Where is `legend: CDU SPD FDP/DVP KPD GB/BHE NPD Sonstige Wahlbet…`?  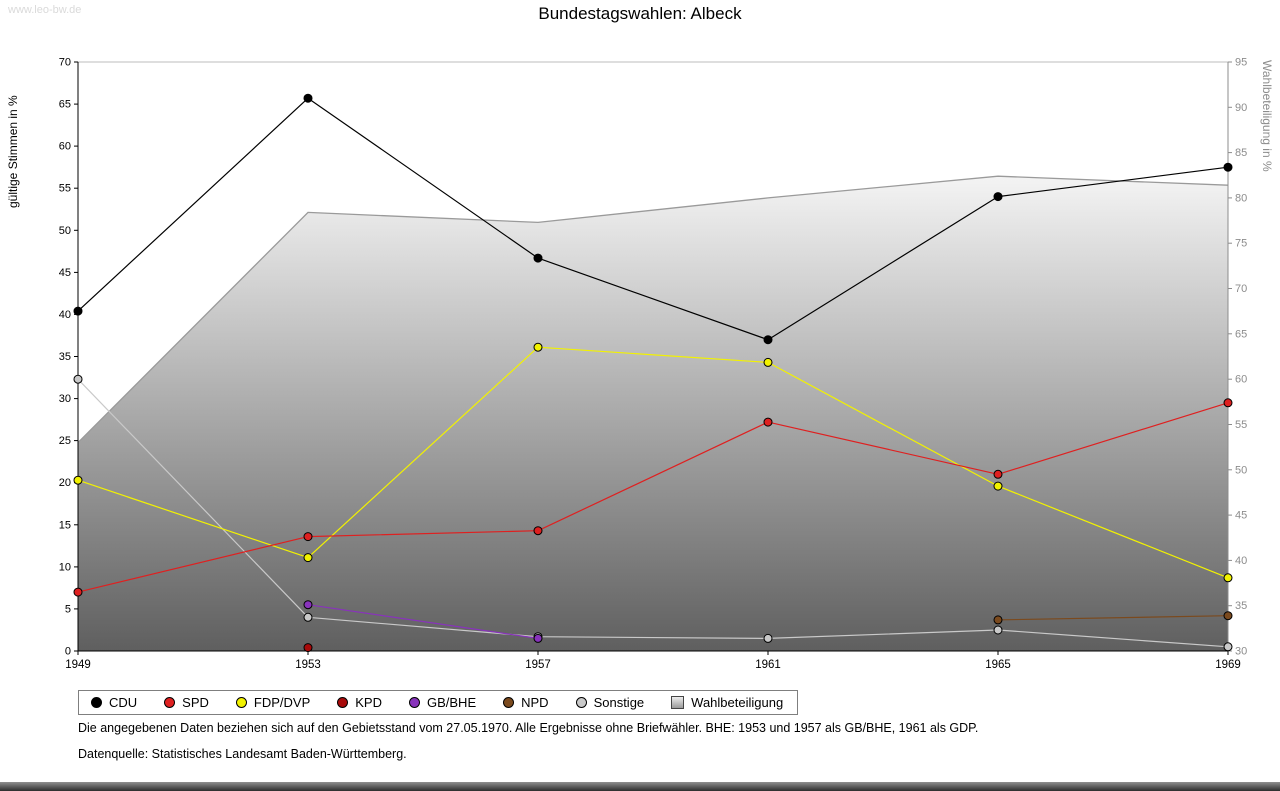 legend: CDU SPD FDP/DVP KPD GB/BHE NPD Sonstige Wahlbet… is located at coordinates (438, 702).